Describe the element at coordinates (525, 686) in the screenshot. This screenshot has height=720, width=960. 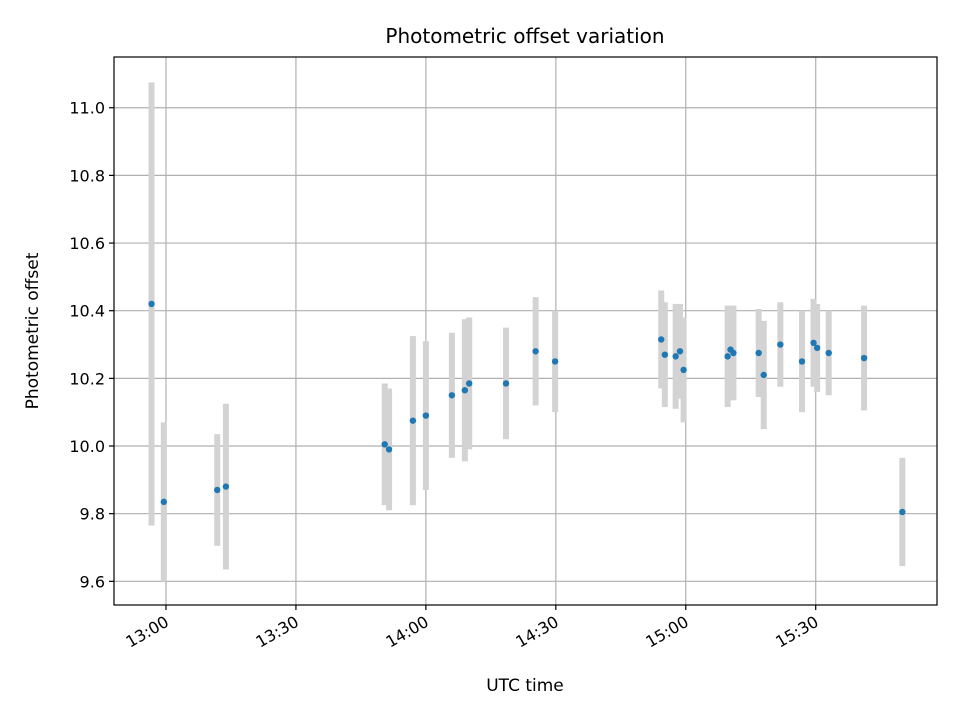
I see `x-axis-title: UTC time` at that location.